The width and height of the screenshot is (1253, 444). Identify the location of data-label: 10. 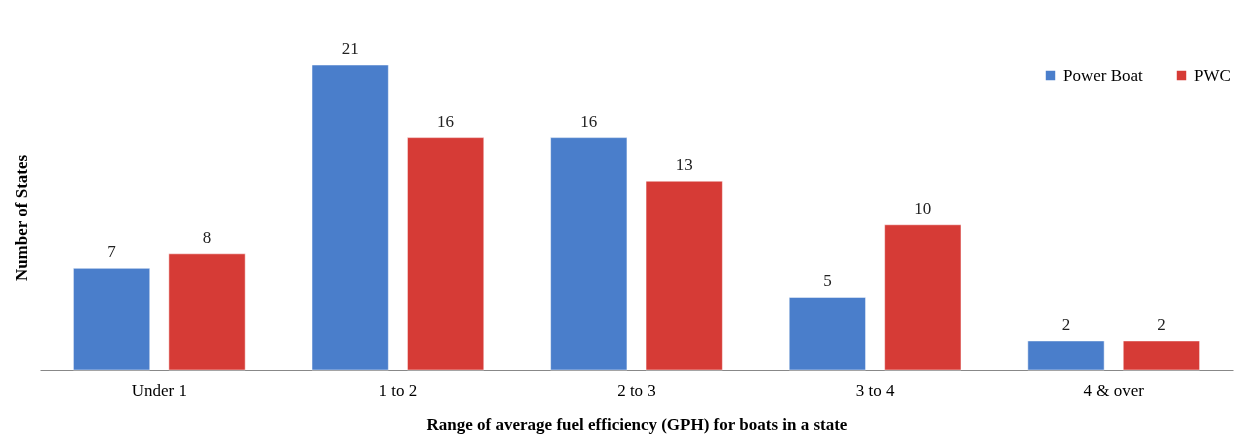
(923, 208).